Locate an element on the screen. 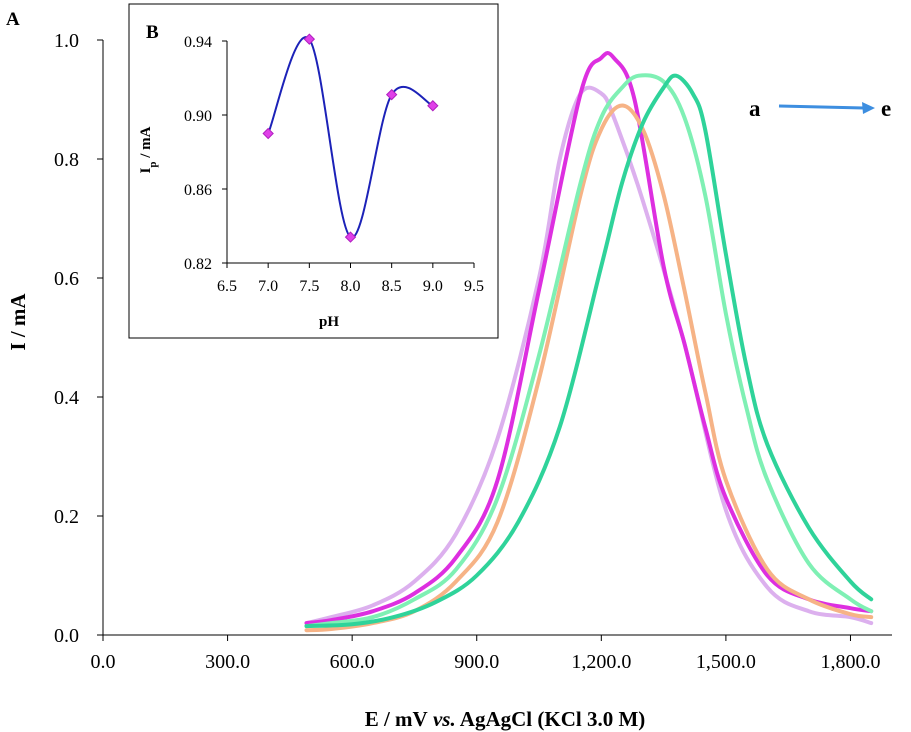 This screenshot has height=732, width=911. main-x-ticks: 0.0 300.0 600.0 900.0 1,200.0 1,500.0 1,800.0 is located at coordinates (485, 654).